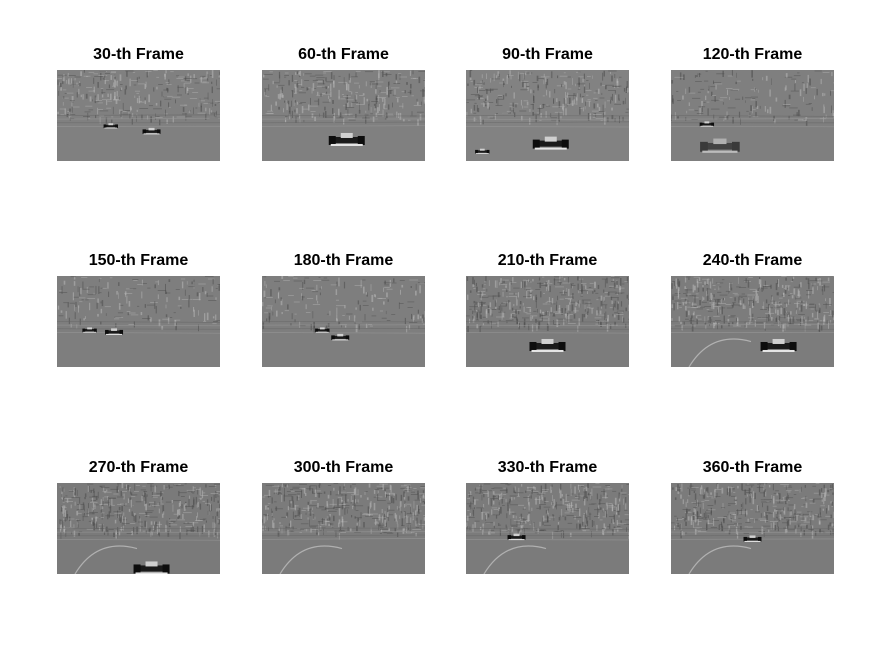 The image size is (875, 656). I want to click on frame-title: 300-th Frame, so click(343, 467).